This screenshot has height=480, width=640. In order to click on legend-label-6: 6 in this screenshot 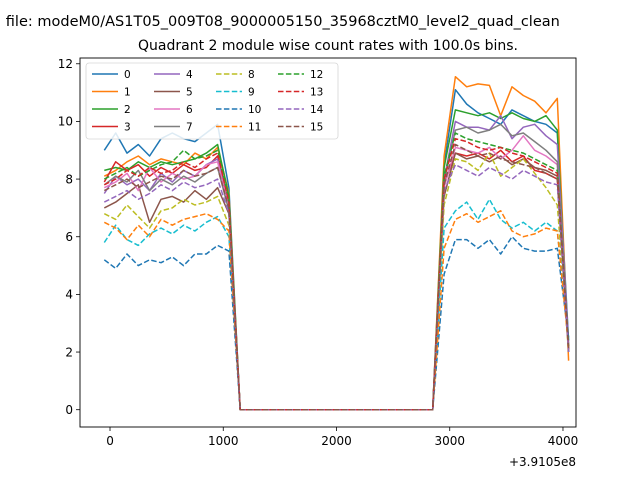, I will do `click(189, 110)`.